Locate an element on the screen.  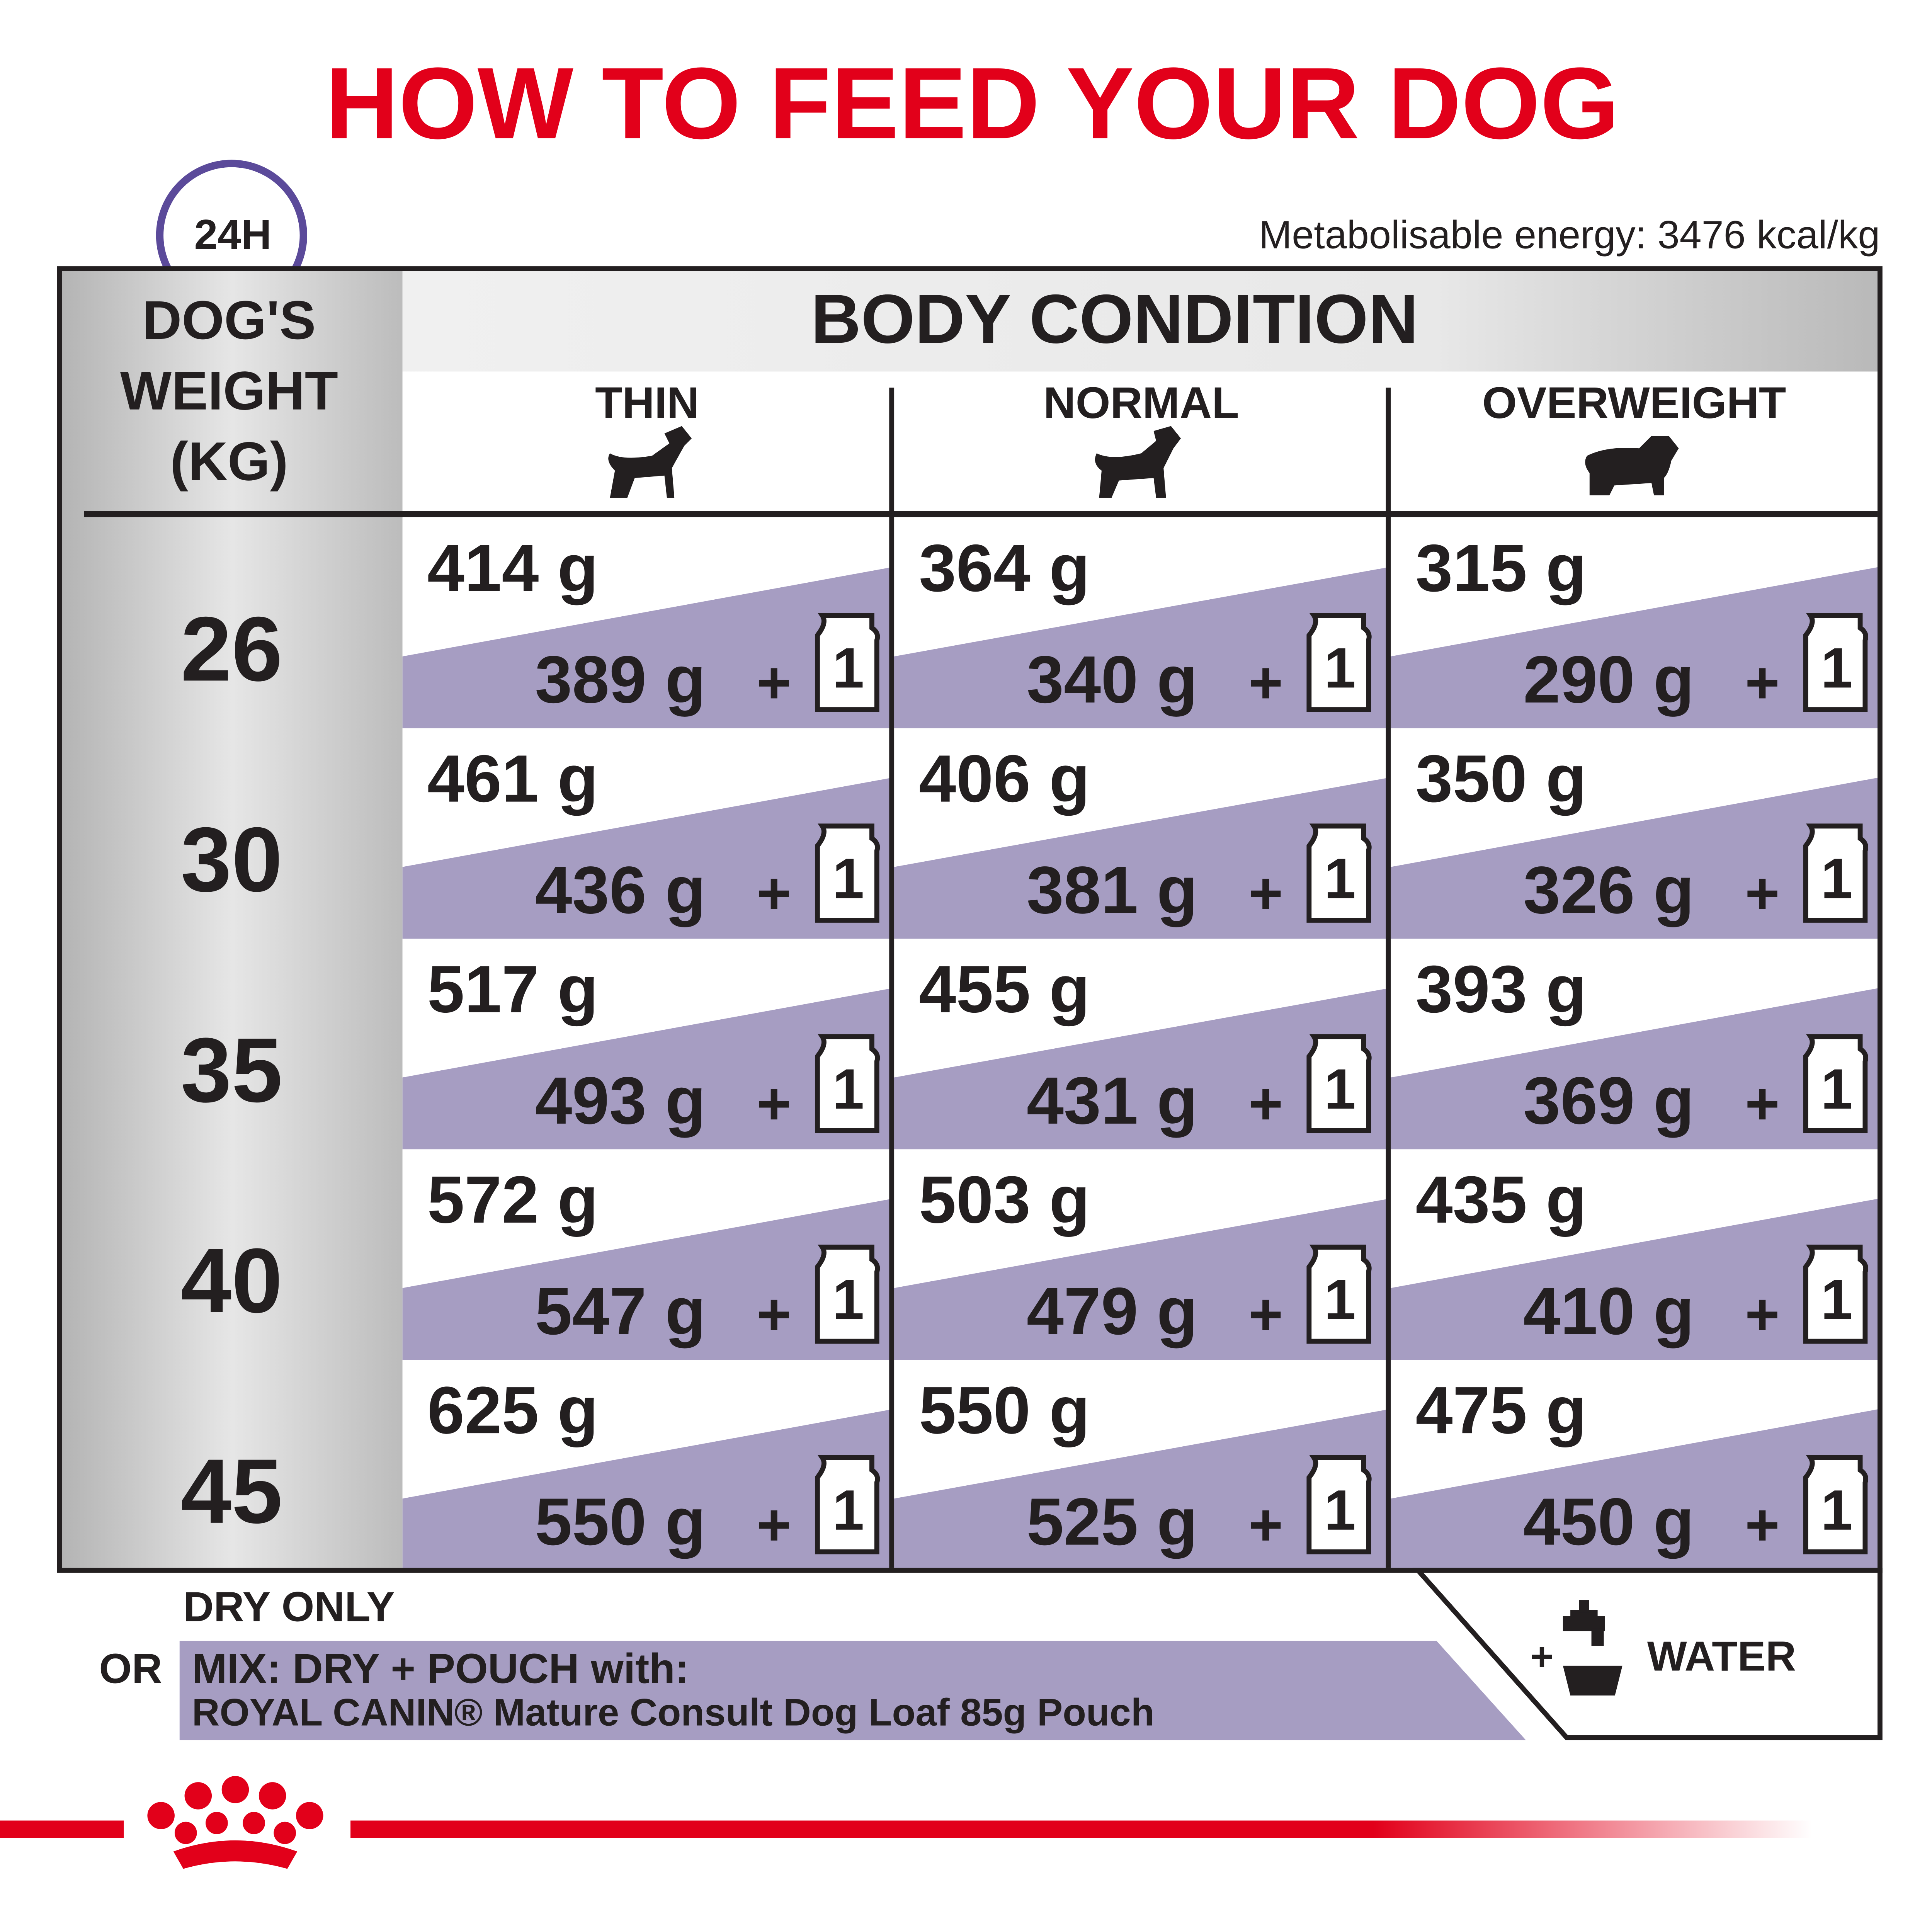
badge-bg is located at coordinates (232, 238).